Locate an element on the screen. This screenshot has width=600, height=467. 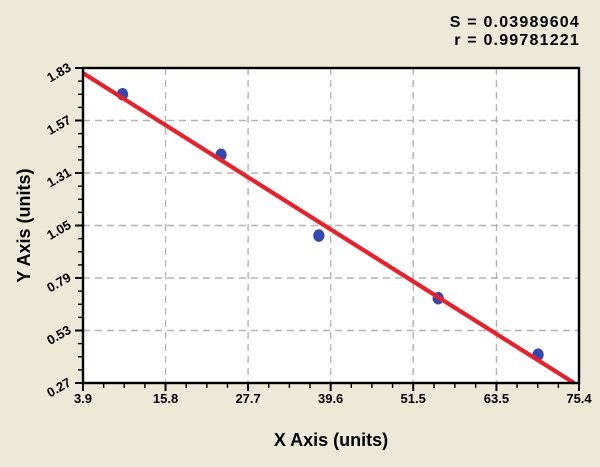
y-tick-label: 0.27 is located at coordinates (58, 388).